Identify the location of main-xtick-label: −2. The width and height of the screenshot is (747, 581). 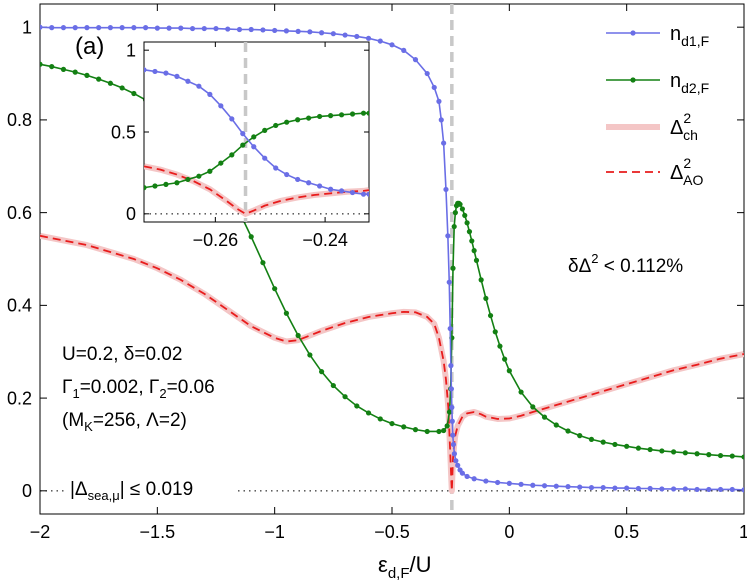
(40, 532).